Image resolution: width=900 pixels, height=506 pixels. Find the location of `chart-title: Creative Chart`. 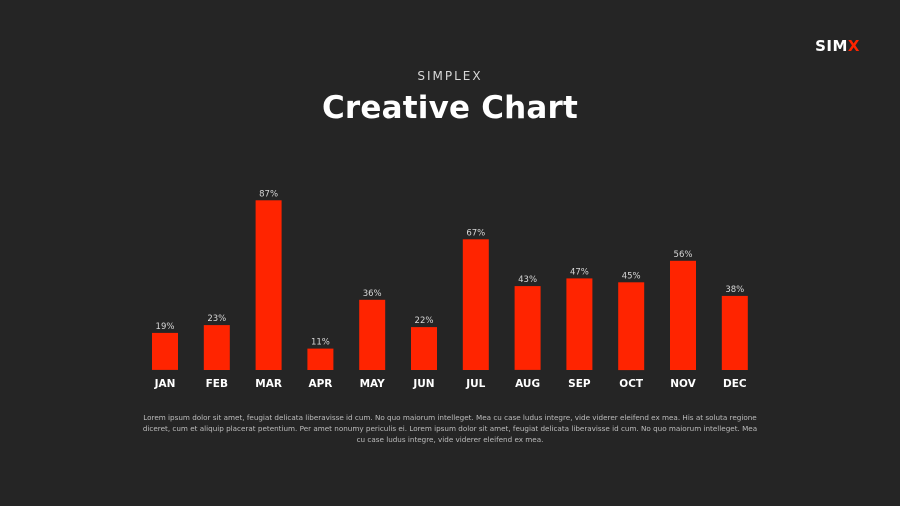

chart-title: Creative Chart is located at coordinates (450, 108).